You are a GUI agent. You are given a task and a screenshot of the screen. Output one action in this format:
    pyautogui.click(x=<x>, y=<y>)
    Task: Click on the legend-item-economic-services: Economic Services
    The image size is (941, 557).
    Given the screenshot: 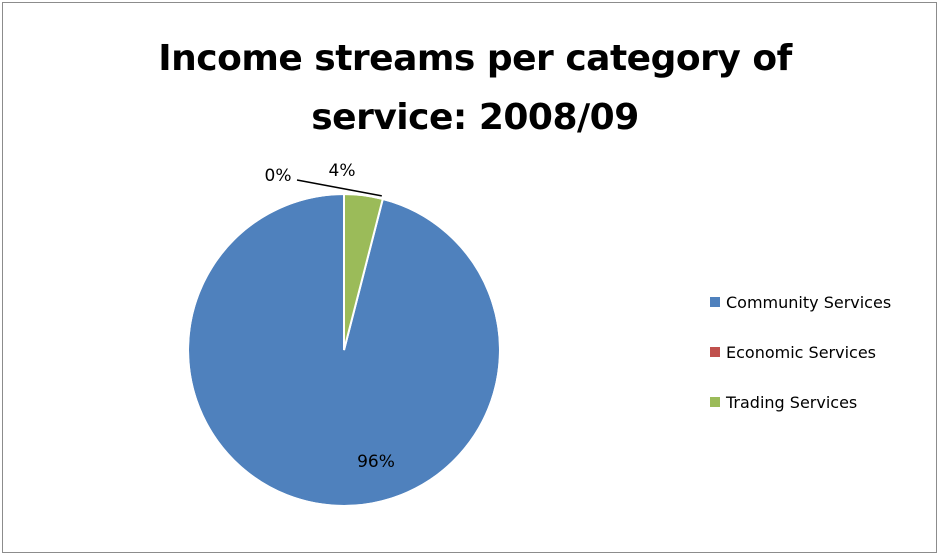 What is the action you would take?
    pyautogui.click(x=800, y=352)
    